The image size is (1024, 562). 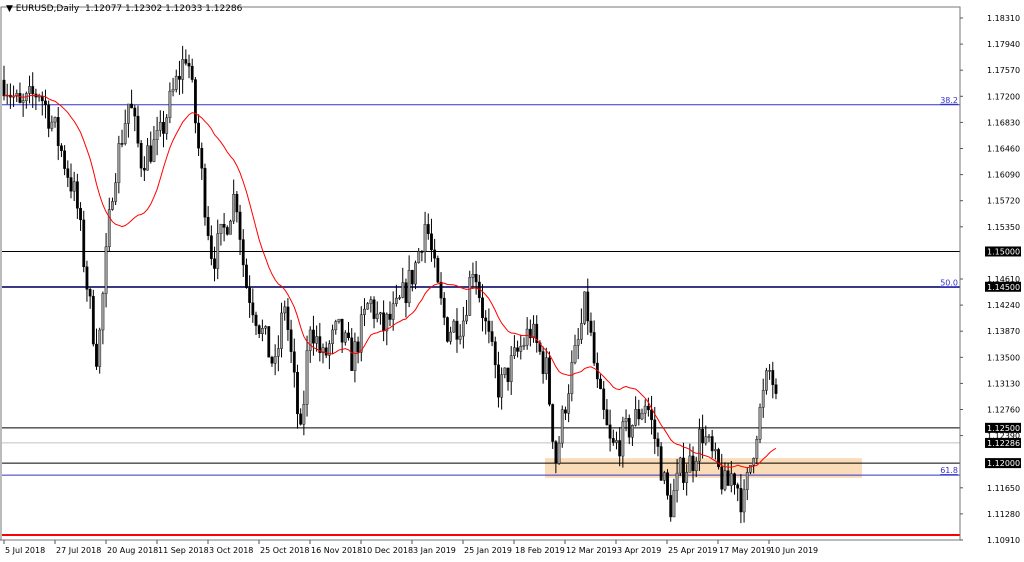 I want to click on time-tick-label: 12 Mar 2019, so click(x=591, y=550).